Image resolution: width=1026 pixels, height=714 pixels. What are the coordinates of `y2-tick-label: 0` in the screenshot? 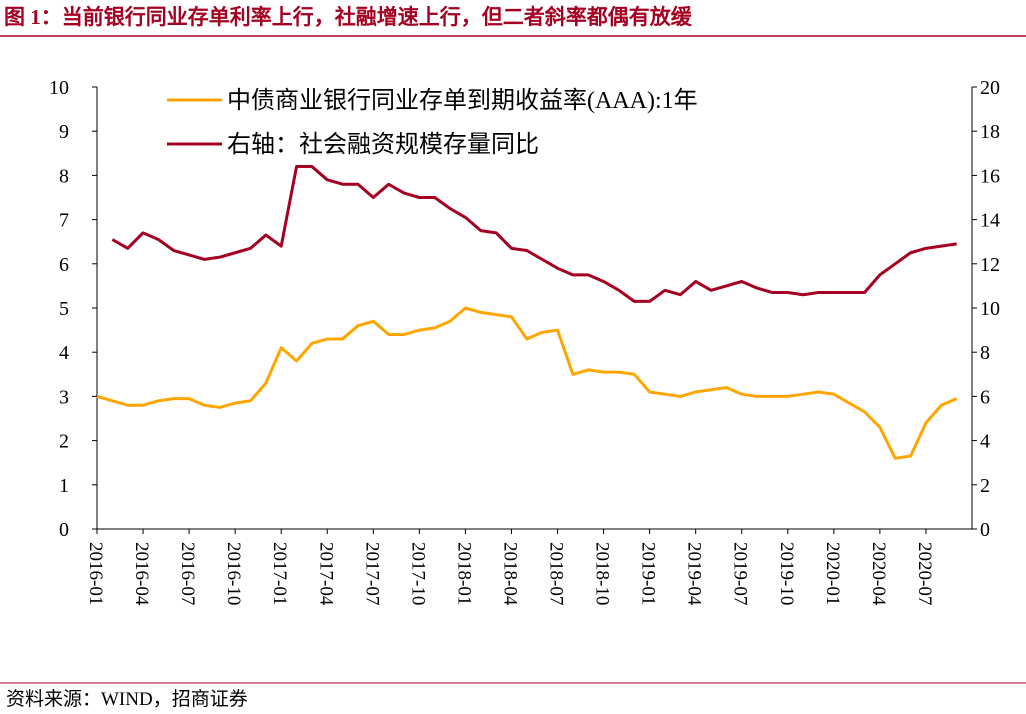 It's located at (985, 530).